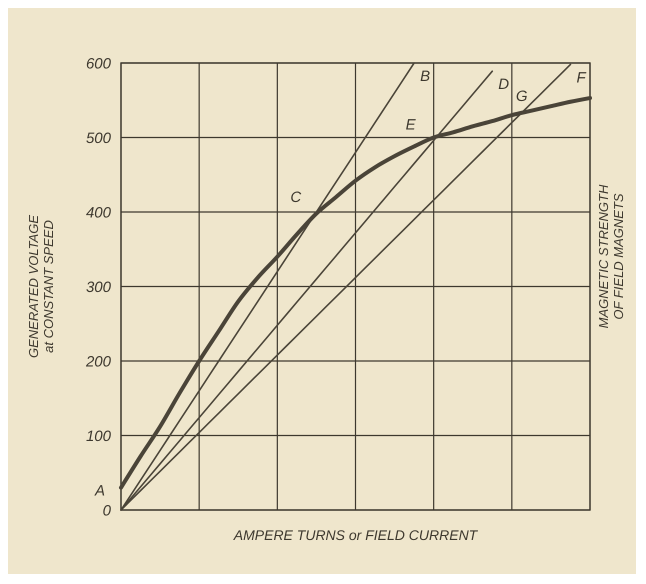 The width and height of the screenshot is (646, 584). Describe the element at coordinates (425, 76) in the screenshot. I see `series-label: B` at that location.